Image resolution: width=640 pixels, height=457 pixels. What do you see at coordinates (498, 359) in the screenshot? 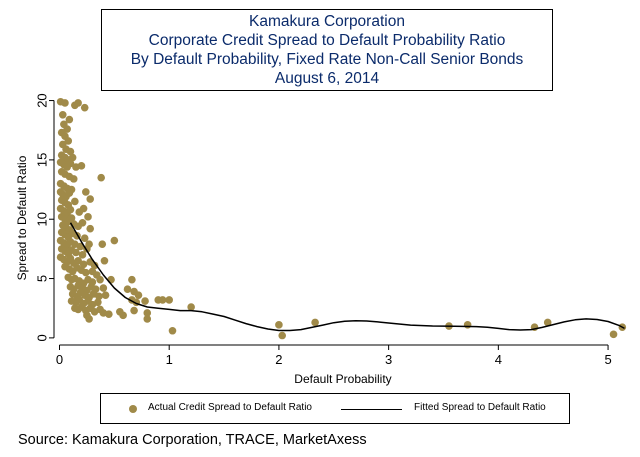
I see `x-tick-label: 4` at bounding box center [498, 359].